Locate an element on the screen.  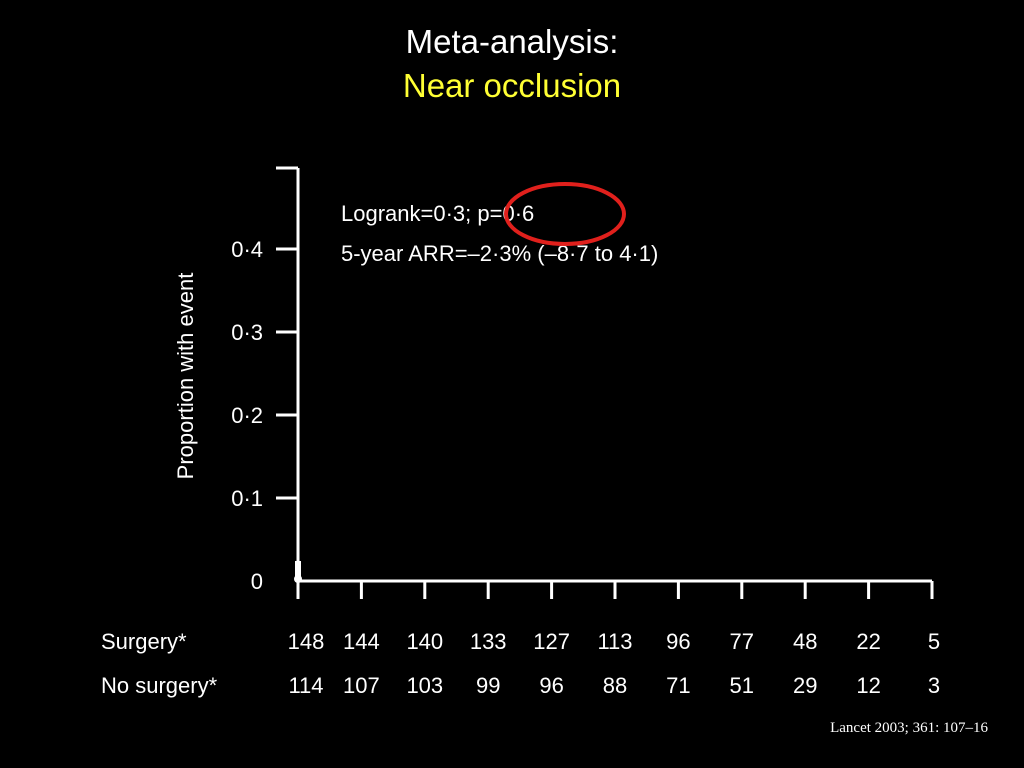
at-risk-count: 113 is located at coordinates (614, 641).